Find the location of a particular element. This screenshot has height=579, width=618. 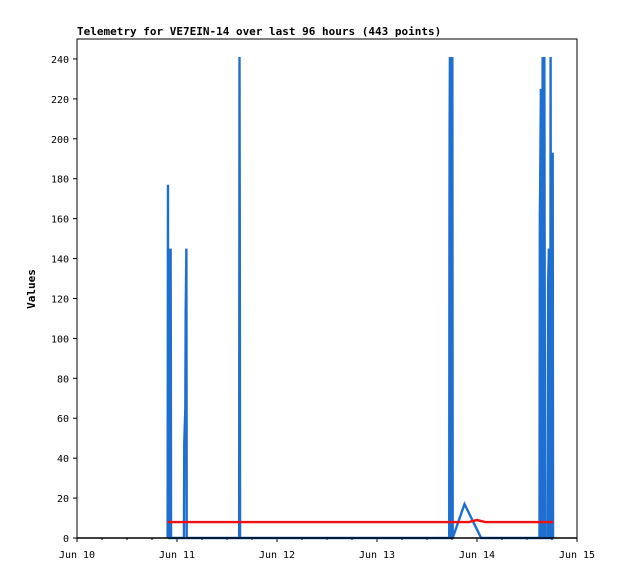

y-tick-label: 120 is located at coordinates (60, 299).